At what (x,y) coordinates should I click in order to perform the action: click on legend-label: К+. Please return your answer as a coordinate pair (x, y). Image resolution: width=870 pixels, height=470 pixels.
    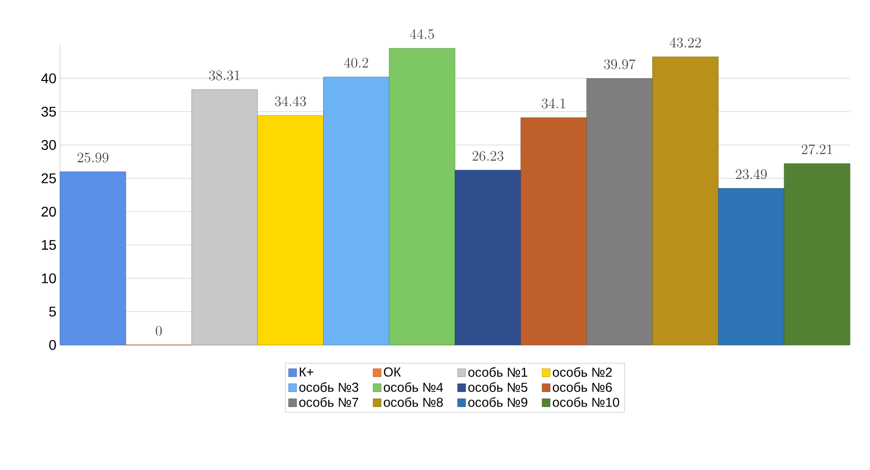
    Looking at the image, I should click on (307, 371).